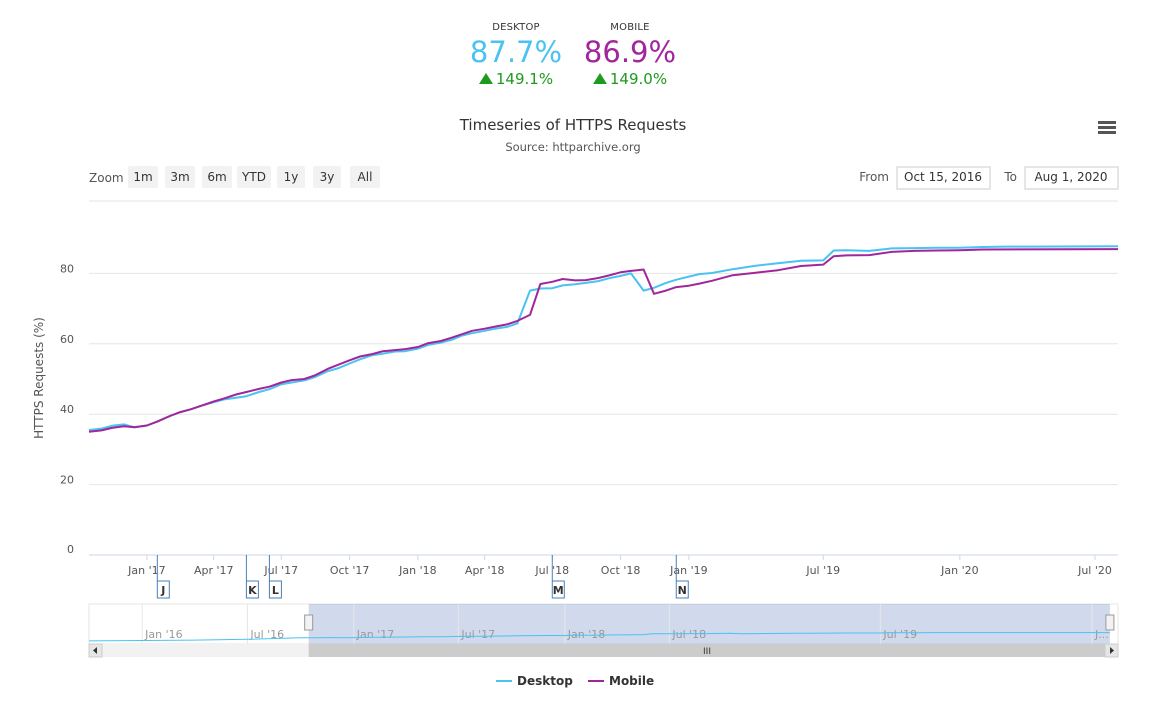 This screenshot has height=701, width=1162. I want to click on navigator-label: Jul '18, so click(688, 634).